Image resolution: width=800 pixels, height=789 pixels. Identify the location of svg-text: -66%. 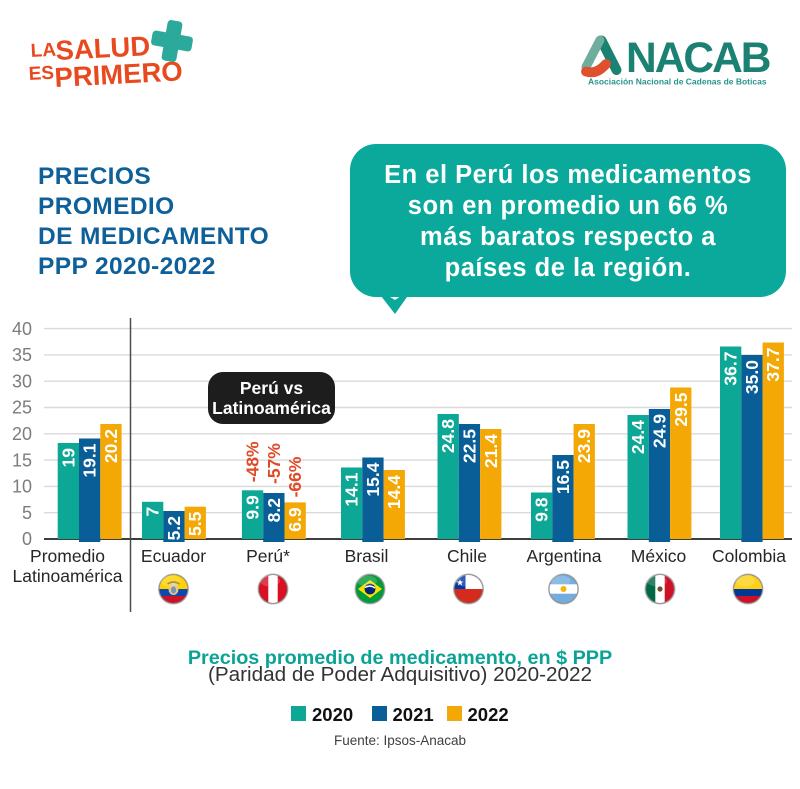
(295, 476).